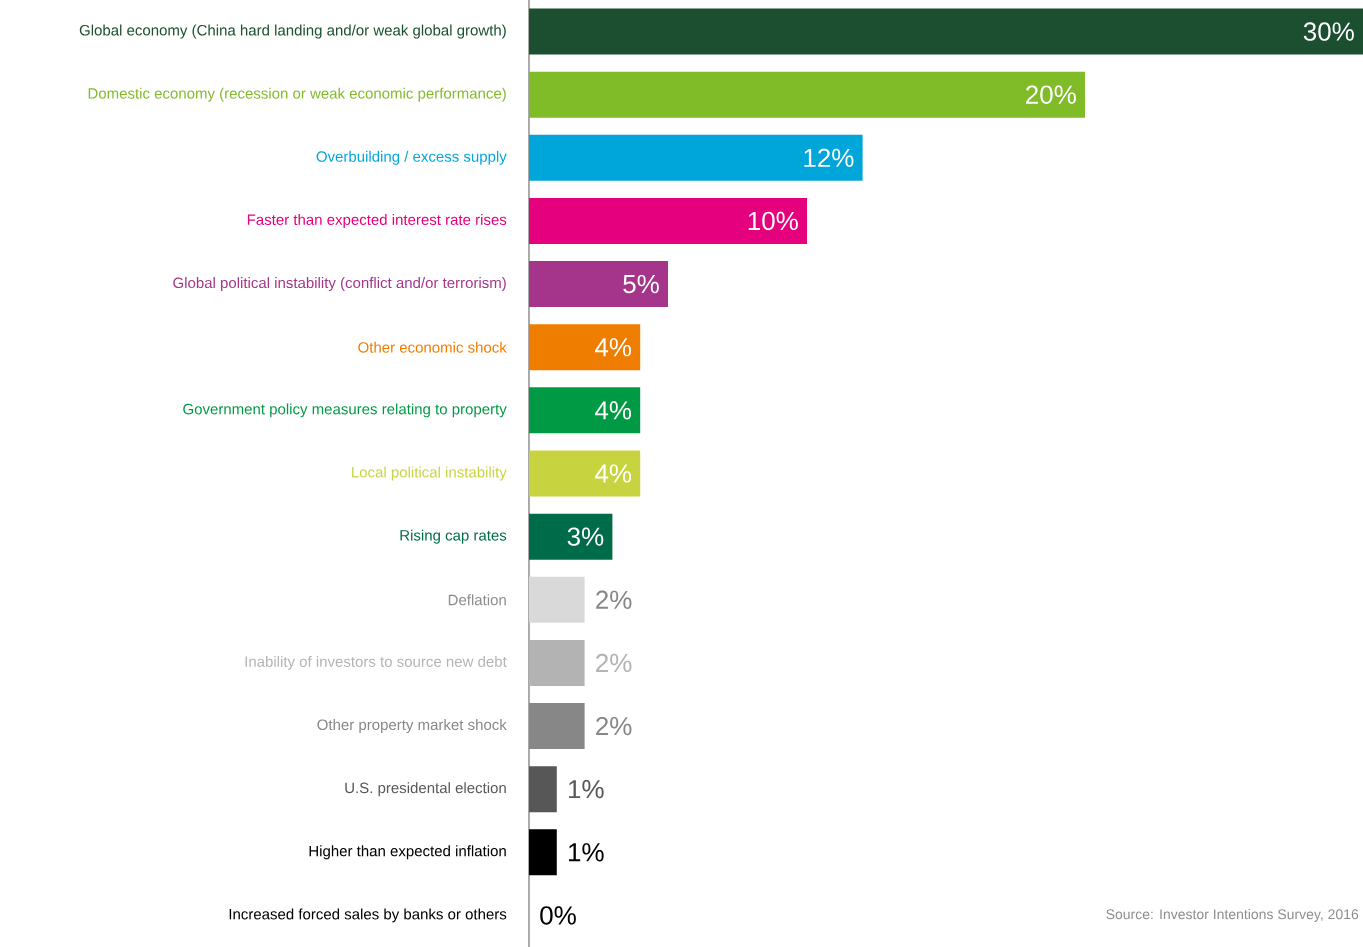 The width and height of the screenshot is (1363, 947). I want to click on y-tick-label: Overbuilding / excess supply, so click(411, 157).